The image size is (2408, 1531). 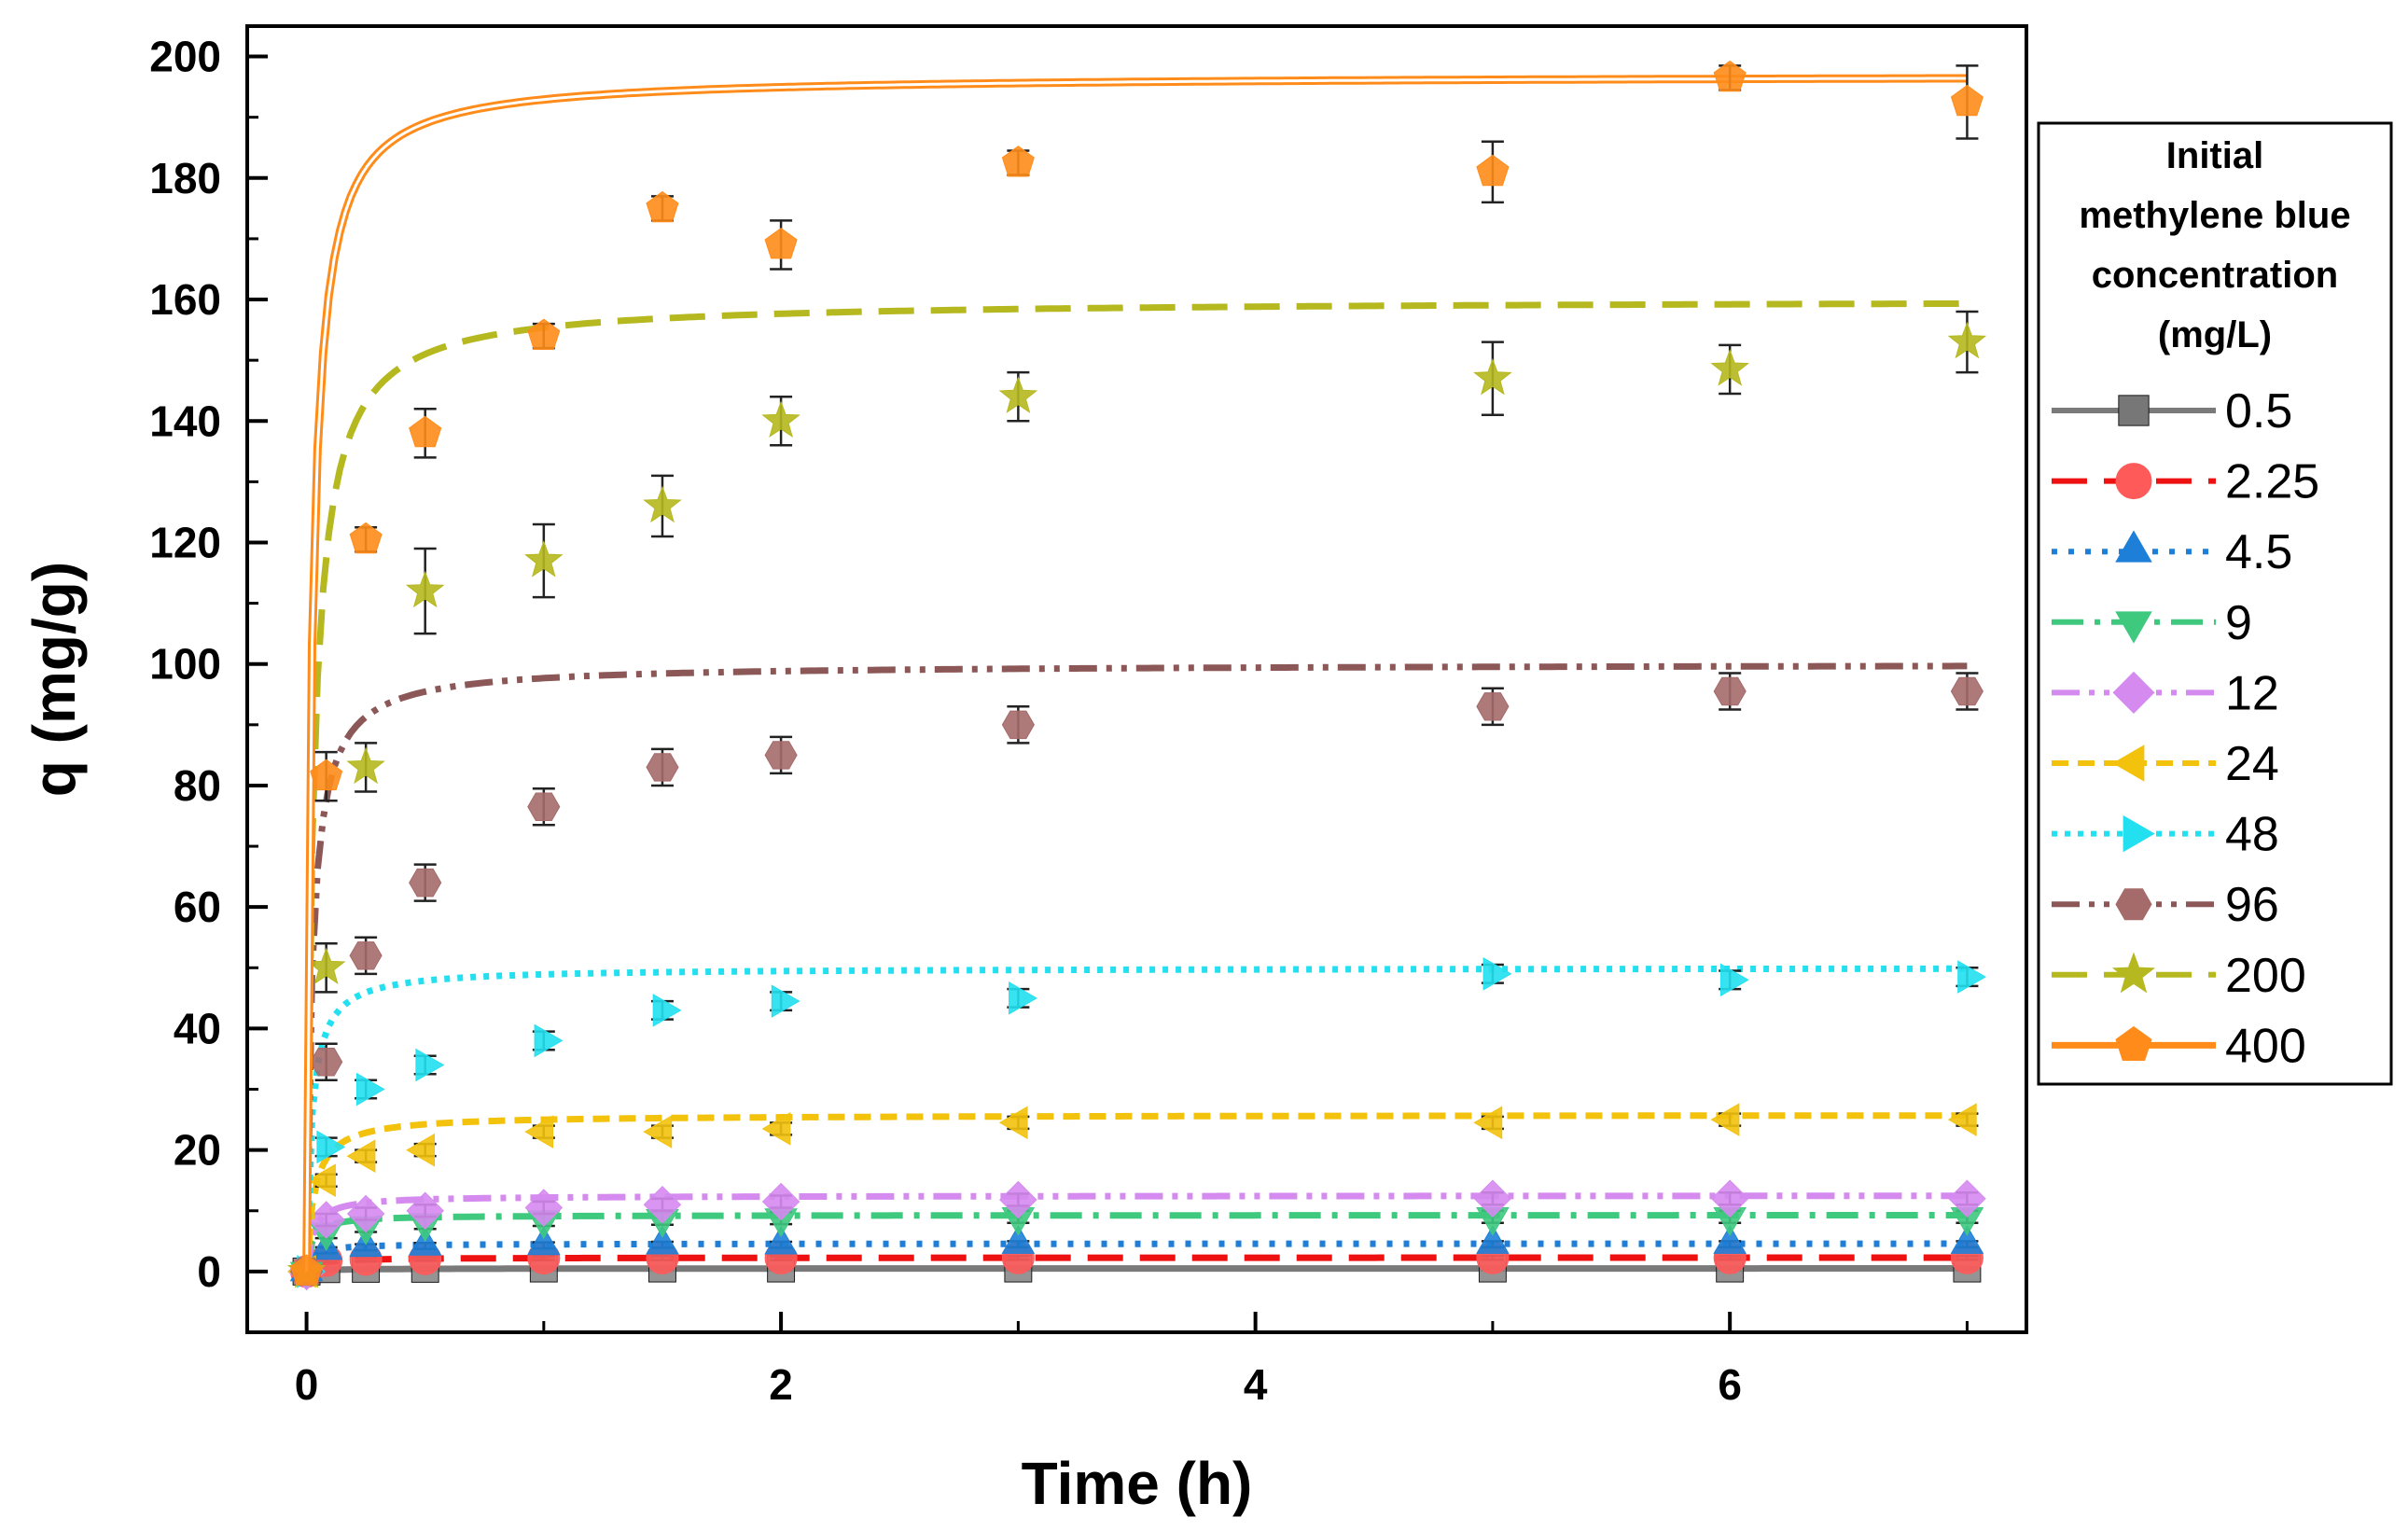 What do you see at coordinates (2166, 693) in the screenshot?
I see `legend-item-12: 12` at bounding box center [2166, 693].